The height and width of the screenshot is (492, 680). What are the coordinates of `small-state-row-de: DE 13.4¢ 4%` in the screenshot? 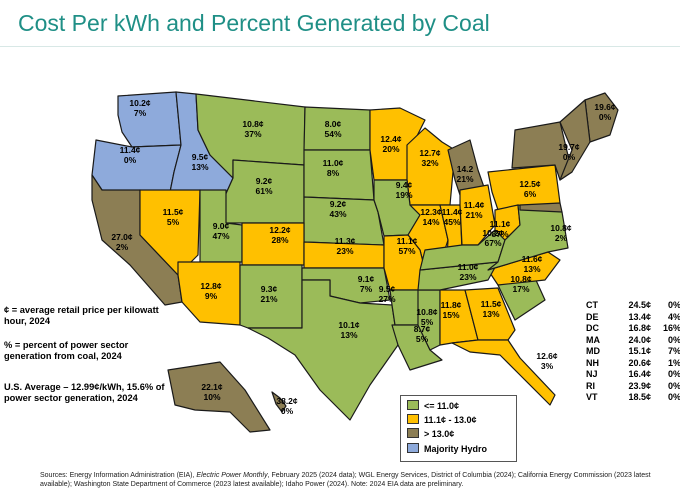 It's located at (633, 318).